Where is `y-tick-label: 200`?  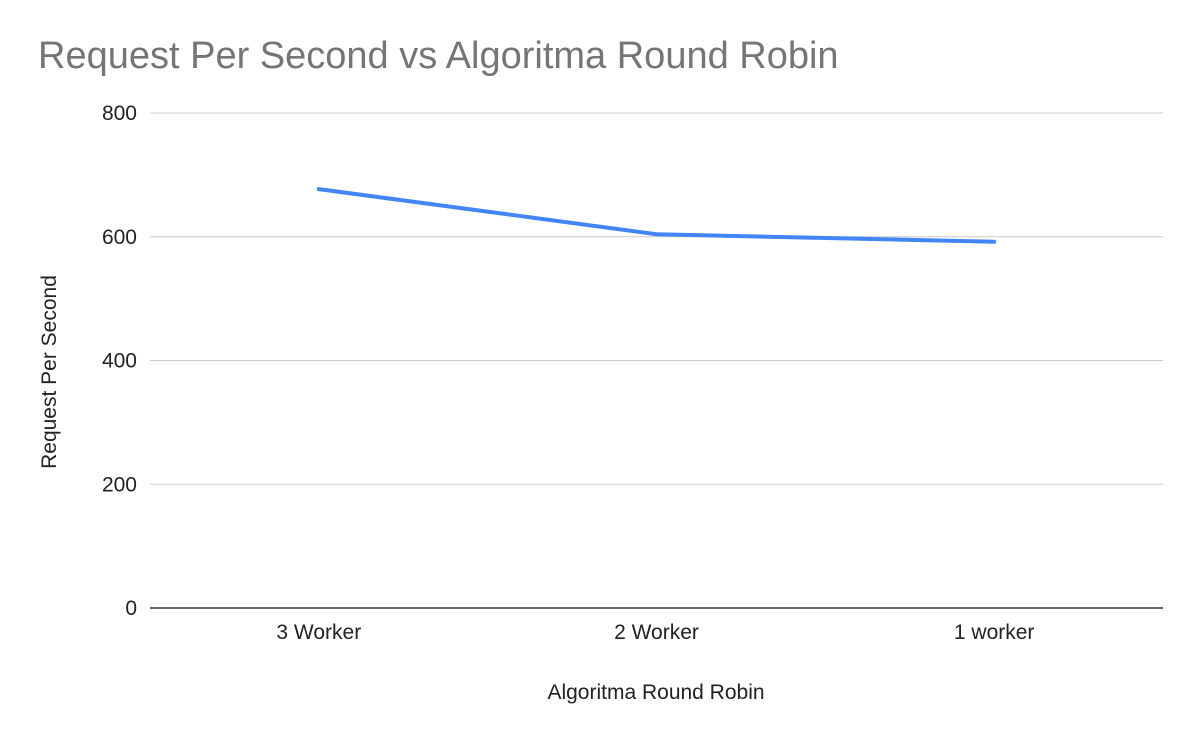 y-tick-label: 200 is located at coordinates (119, 484).